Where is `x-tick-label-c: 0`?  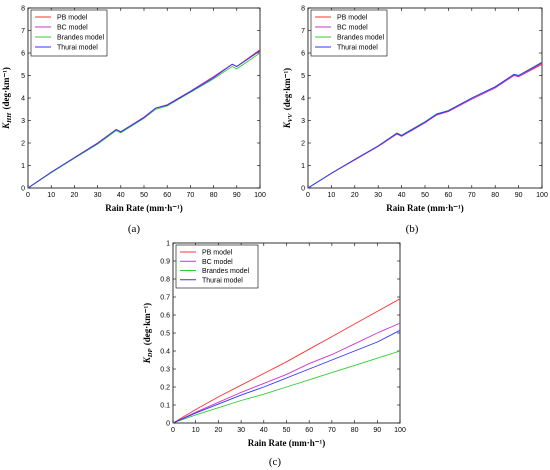
x-tick-label-c: 0 is located at coordinates (173, 430).